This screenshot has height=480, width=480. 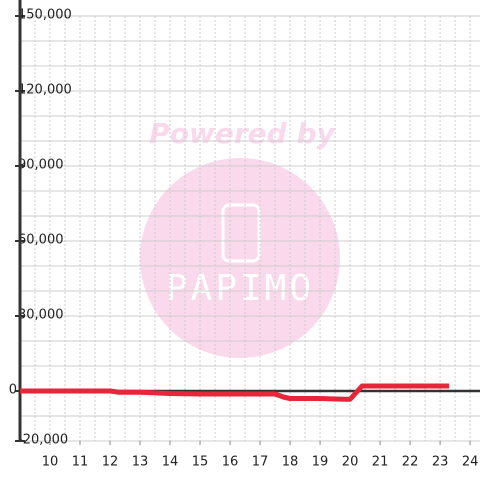 What do you see at coordinates (200, 462) in the screenshot?
I see `x-tick-label: 15` at bounding box center [200, 462].